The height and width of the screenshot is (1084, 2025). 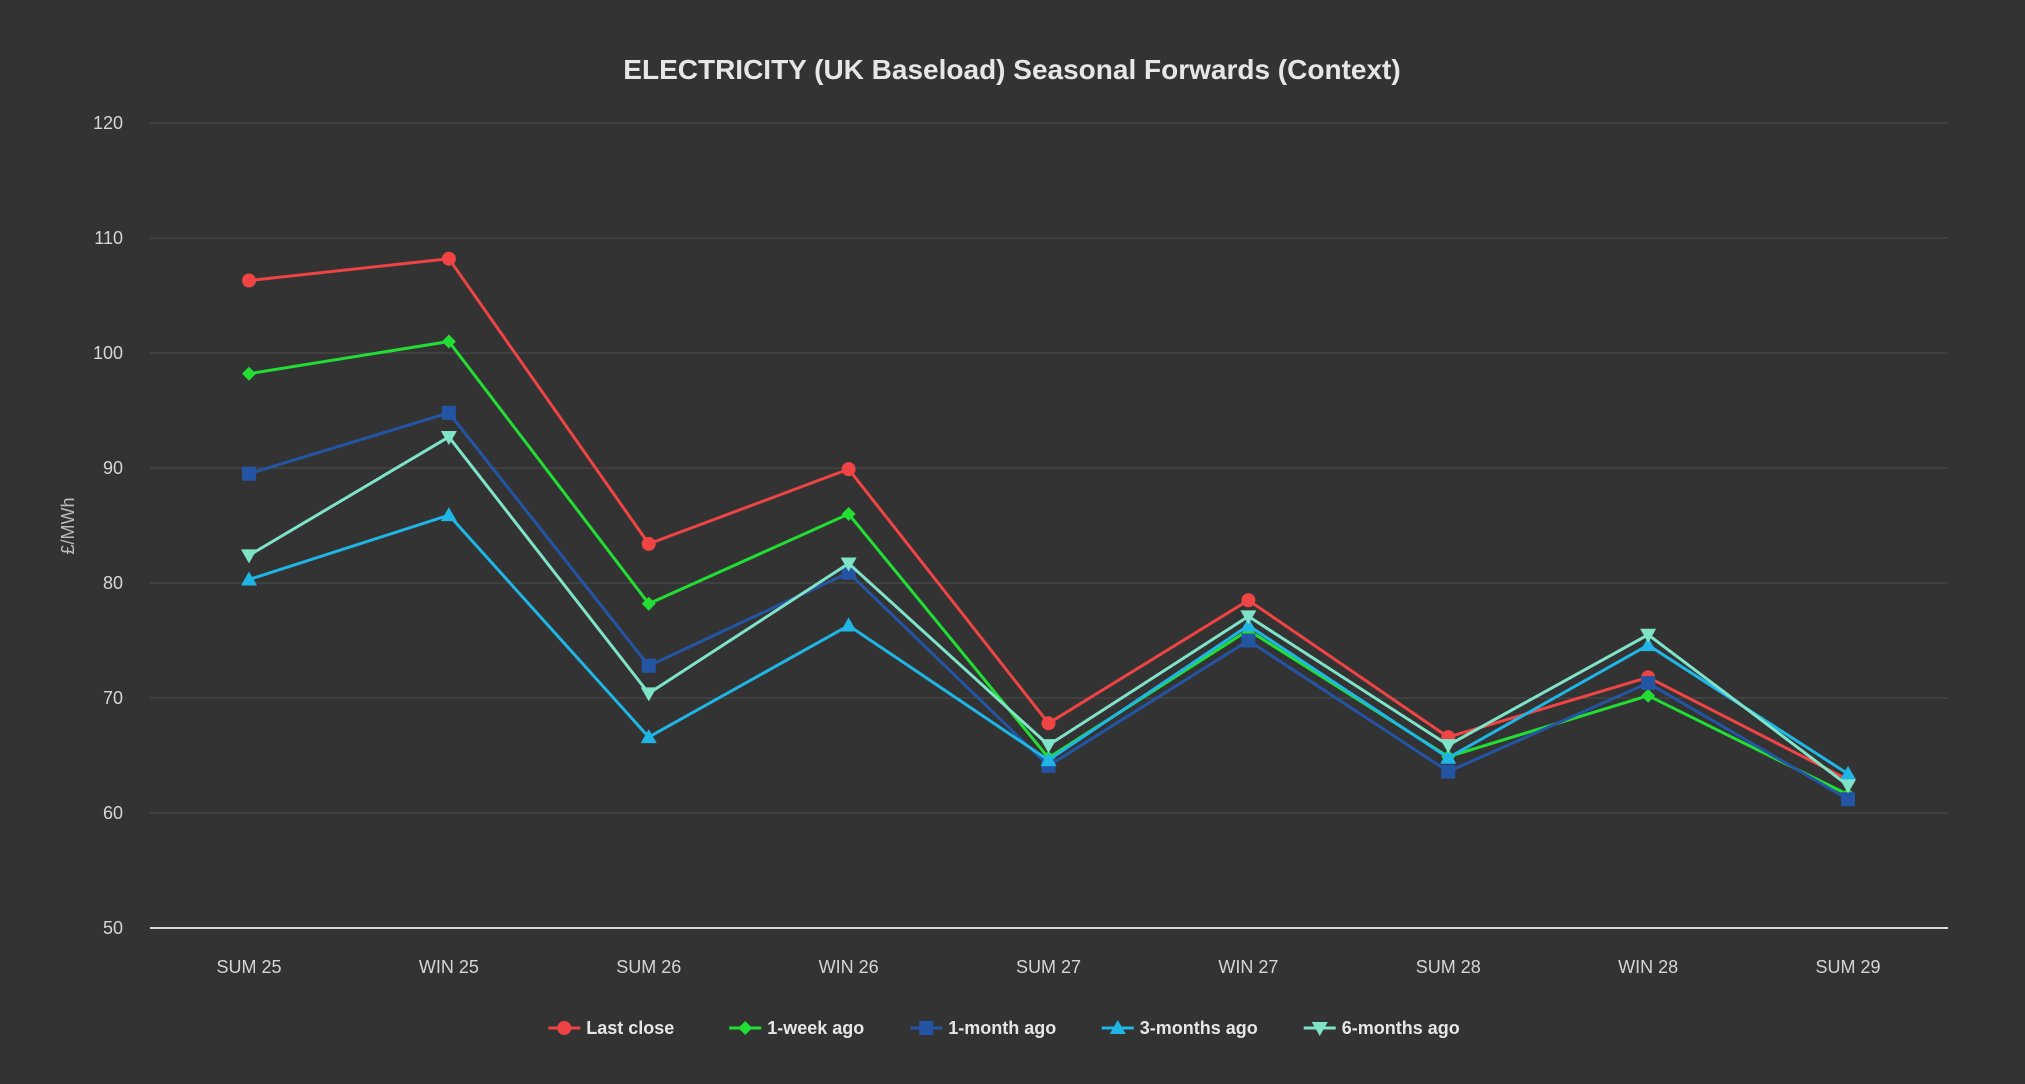 I want to click on y-axis-ticks: 50 60 70 80 90 100 110 120, so click(x=108, y=525).